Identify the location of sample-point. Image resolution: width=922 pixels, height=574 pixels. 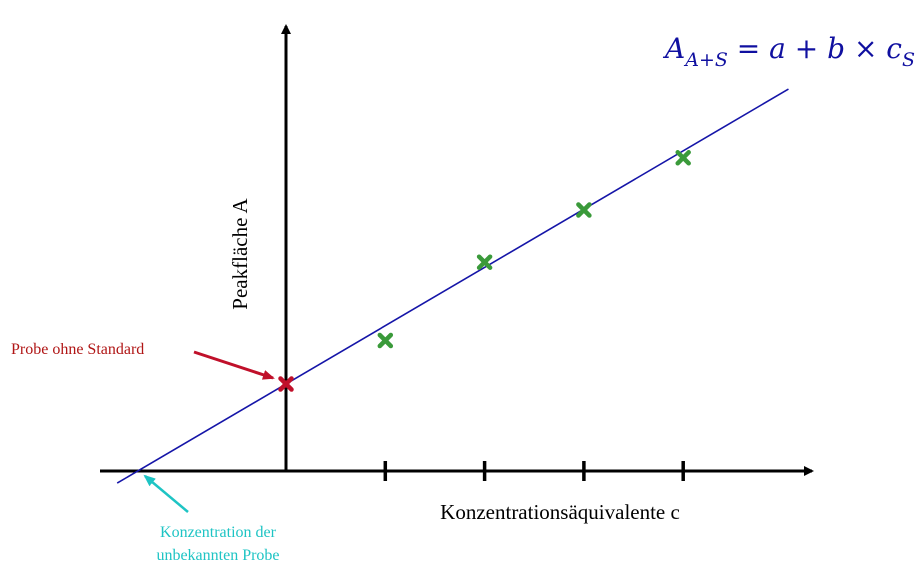
(286, 384).